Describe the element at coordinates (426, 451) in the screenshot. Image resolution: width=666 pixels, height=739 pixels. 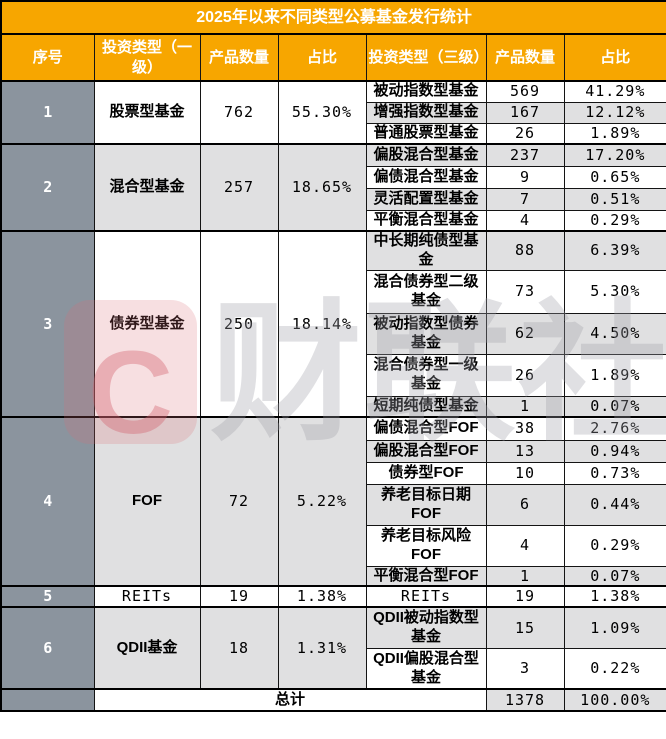
I see `type3-cell: 偏股混合型FOF` at that location.